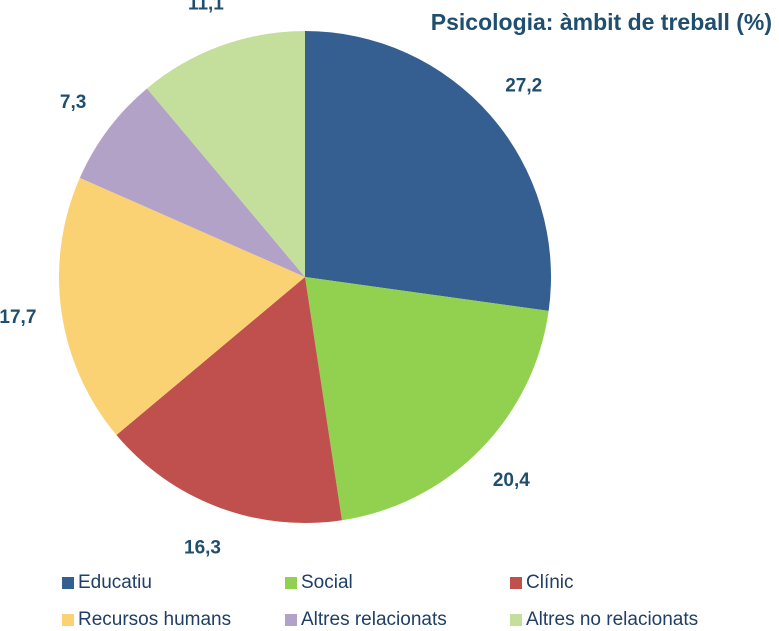 This screenshot has height=631, width=779. I want to click on legend-label: Recursos humans, so click(154, 619).